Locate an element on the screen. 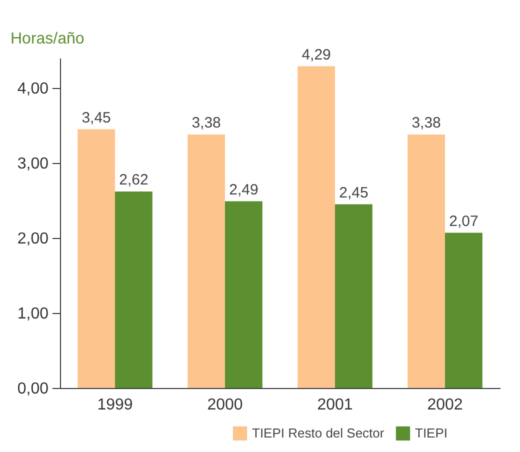  data-label: 2,62 is located at coordinates (133, 180).